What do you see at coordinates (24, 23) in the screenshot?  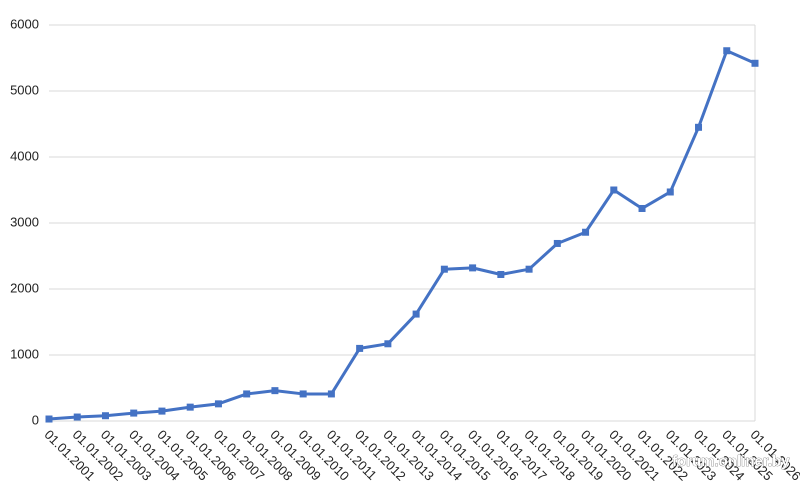 I see `y-tick-label: 6000` at bounding box center [24, 23].